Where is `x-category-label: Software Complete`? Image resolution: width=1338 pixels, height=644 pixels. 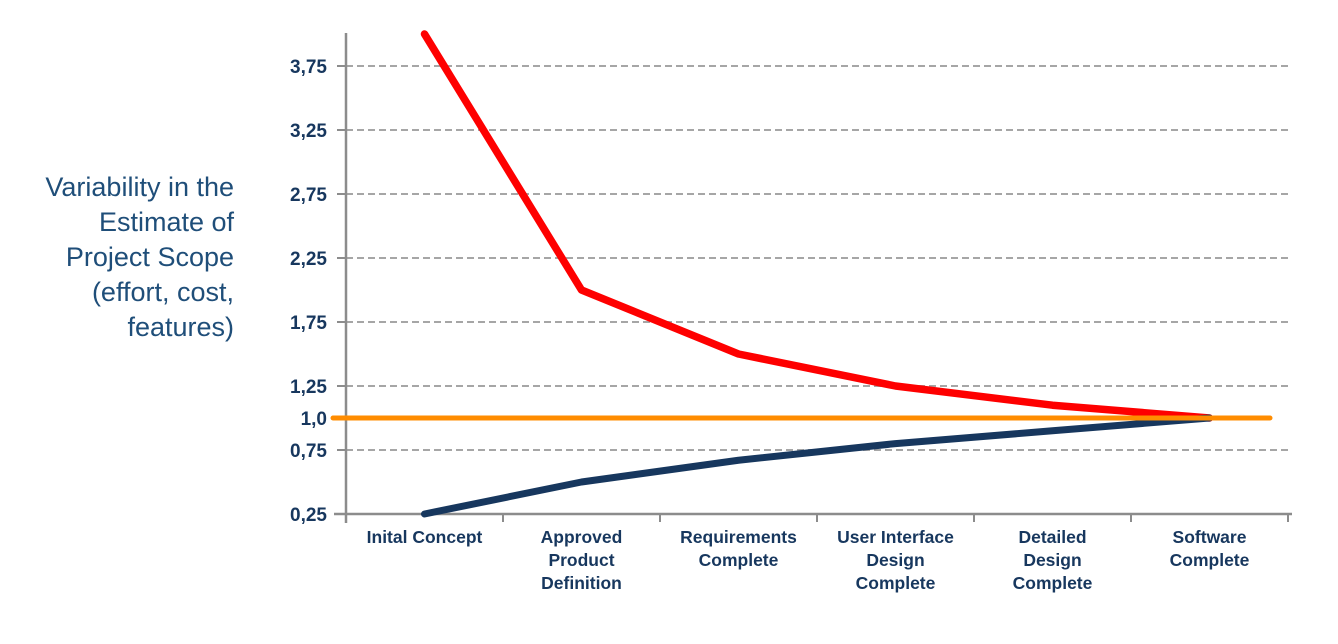
x-category-label: Software Complete is located at coordinates (1210, 548).